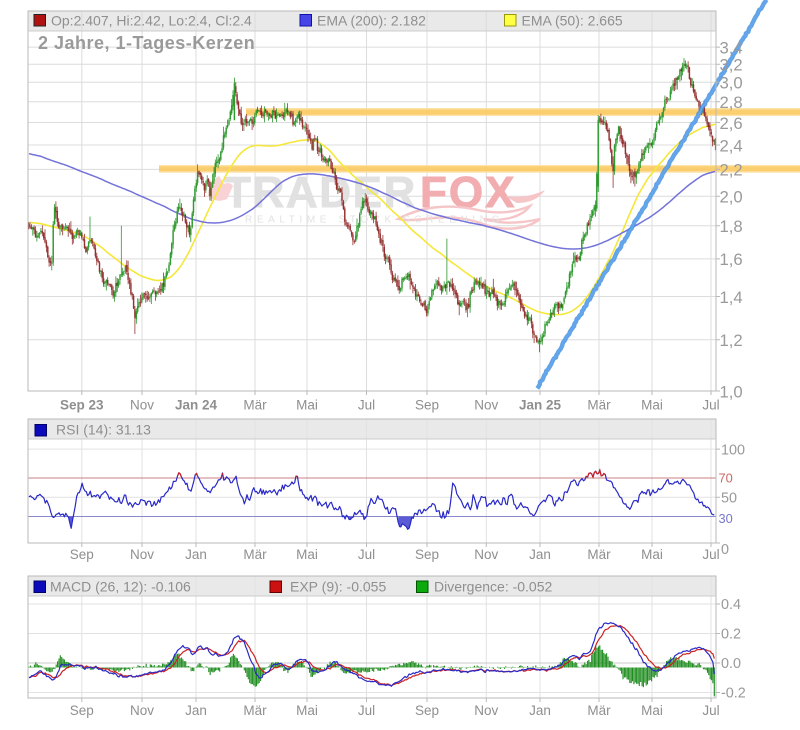 This screenshot has width=800, height=730. What do you see at coordinates (151, 21) in the screenshot?
I see `svg-text:Op:2.407, Hi:2.42, Lo:2.4, Cl:: Op:2.407, Hi:2.42, Lo:2.4, Cl:2.4` at bounding box center [151, 21].